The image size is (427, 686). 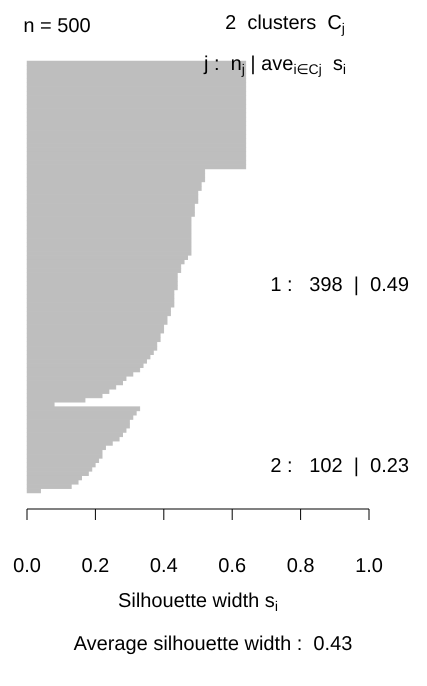 What do you see at coordinates (285, 24) in the screenshot?
I see `chart-title: 2 clusters C$_{j}$` at bounding box center [285, 24].